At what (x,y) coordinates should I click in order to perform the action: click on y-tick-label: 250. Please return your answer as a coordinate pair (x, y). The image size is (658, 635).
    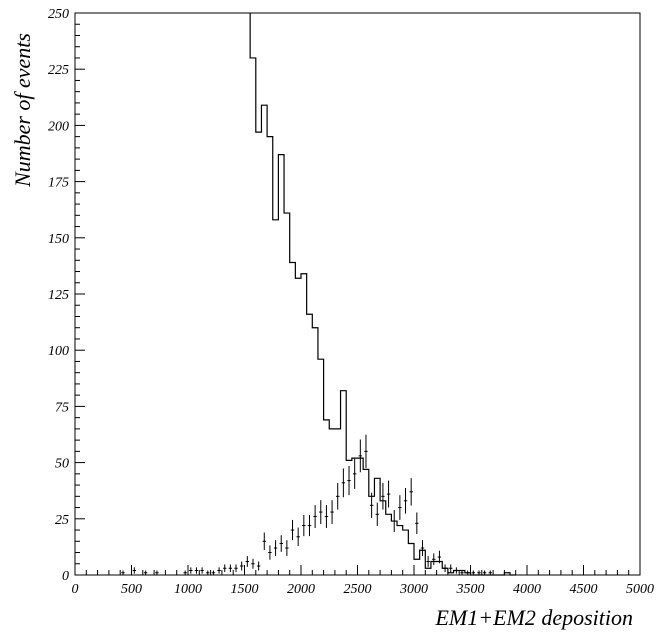
    Looking at the image, I should click on (58, 14).